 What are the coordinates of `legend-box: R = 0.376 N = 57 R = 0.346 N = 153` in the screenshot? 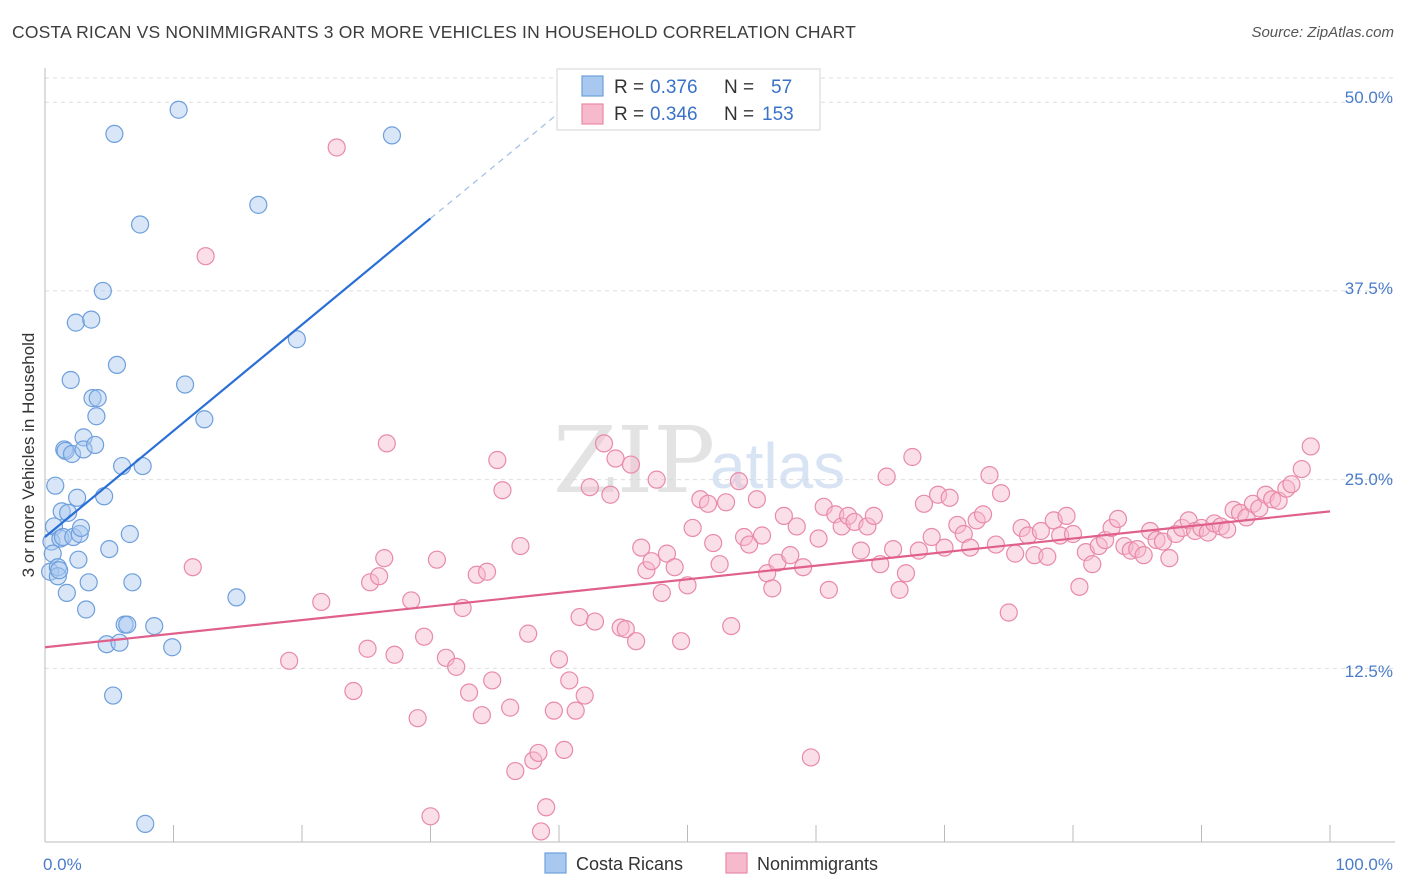 It's located at (688, 99).